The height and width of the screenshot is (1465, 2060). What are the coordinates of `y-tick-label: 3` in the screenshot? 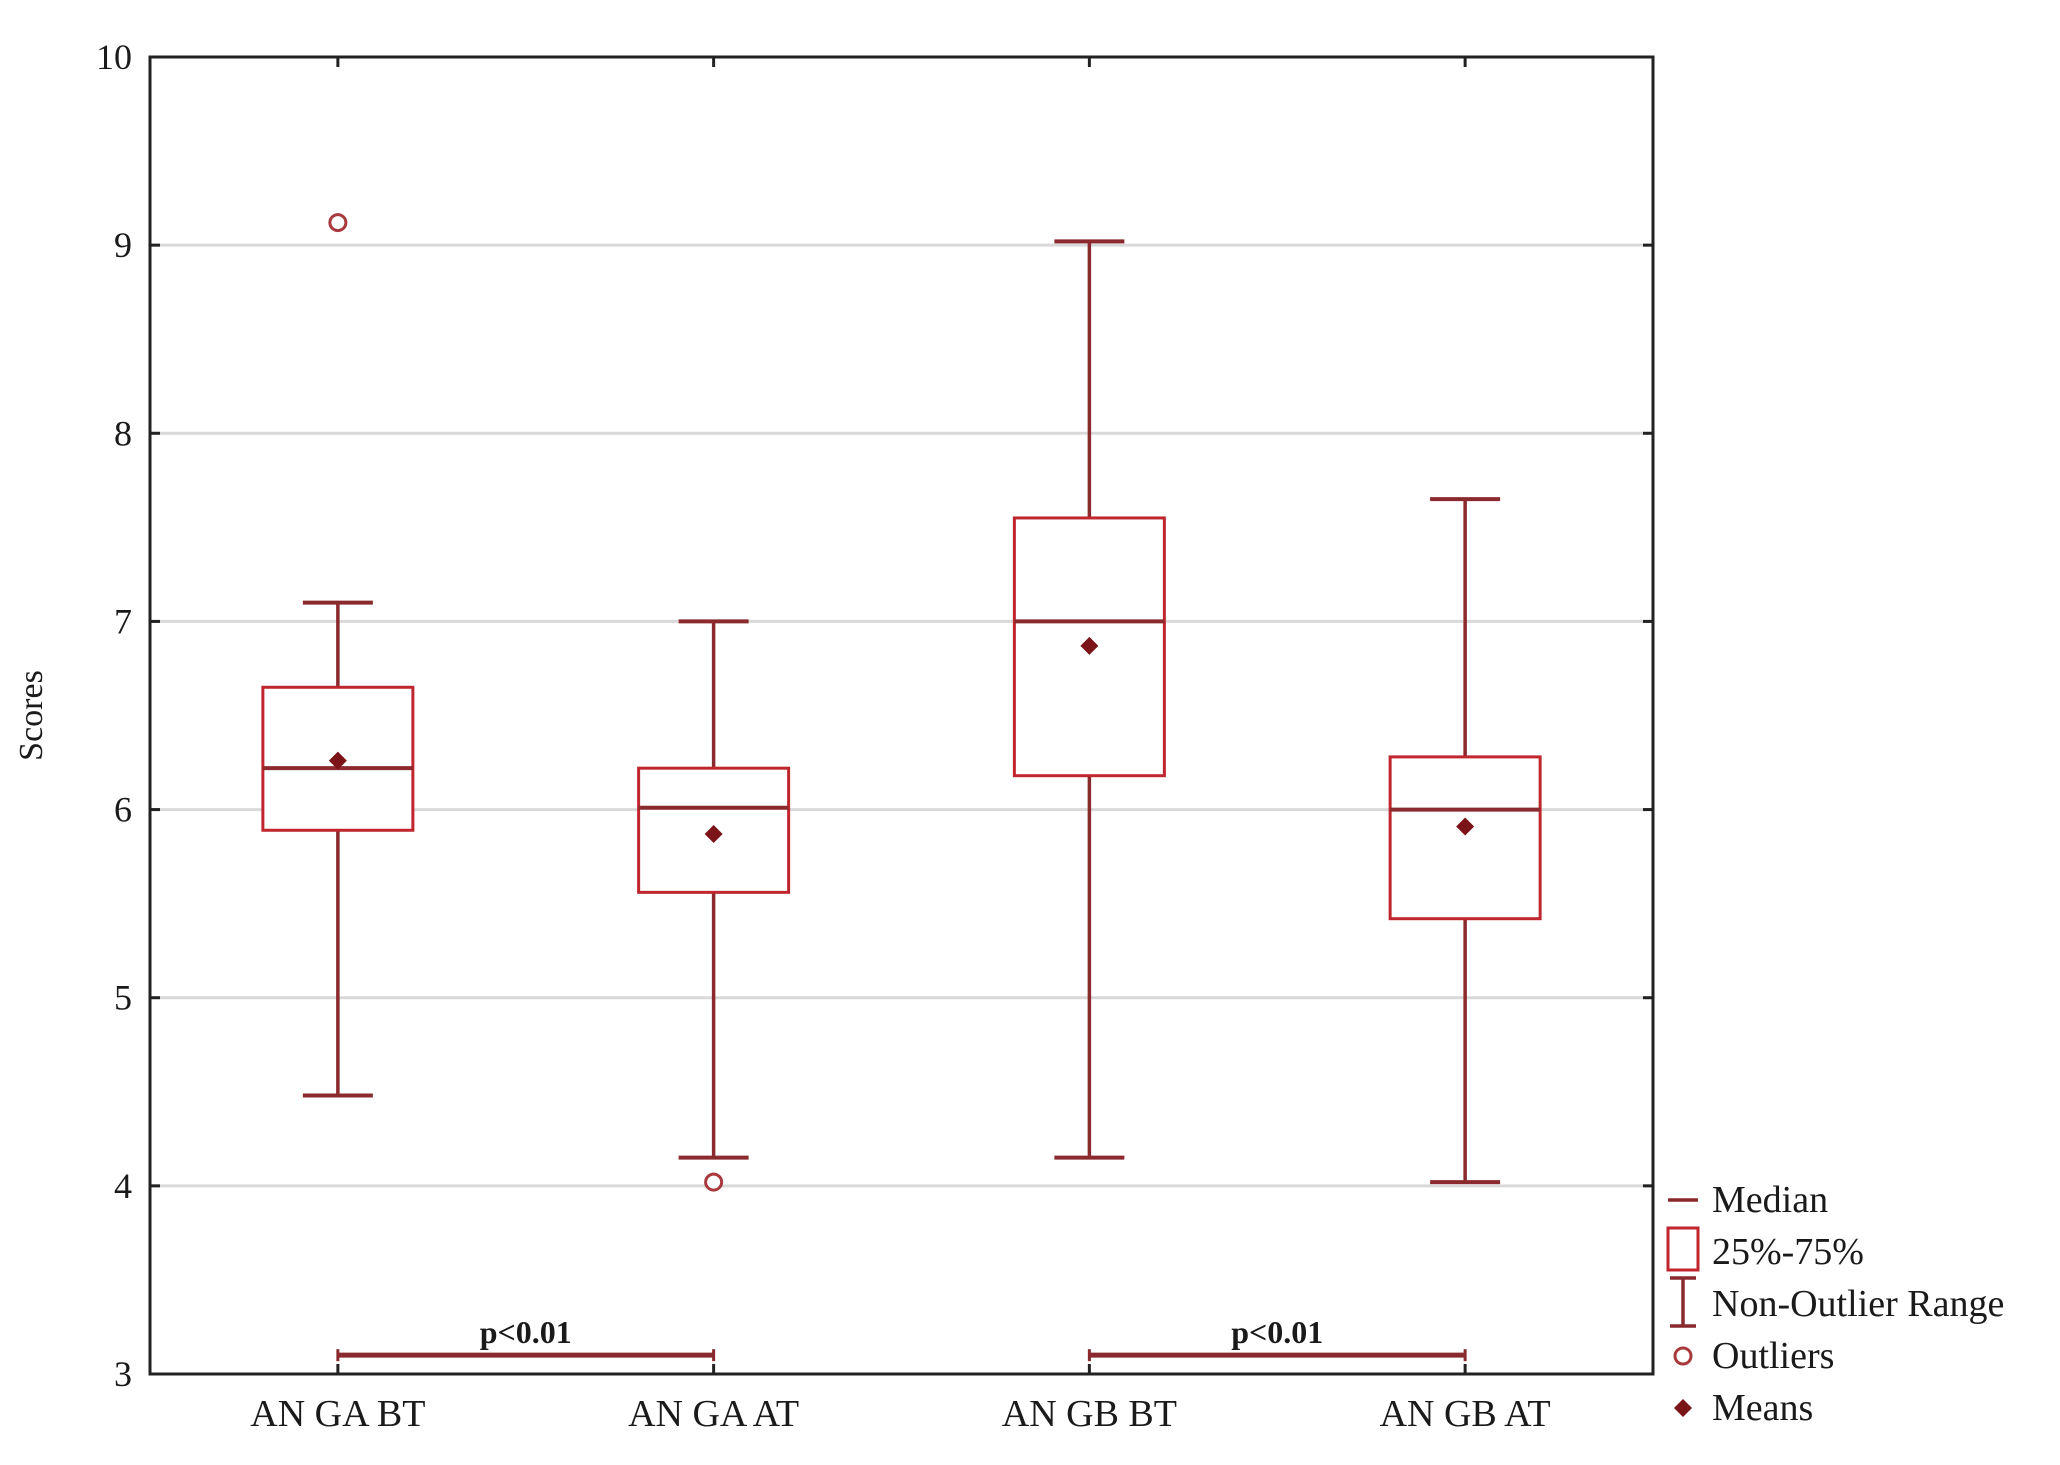 It's located at (123, 1374).